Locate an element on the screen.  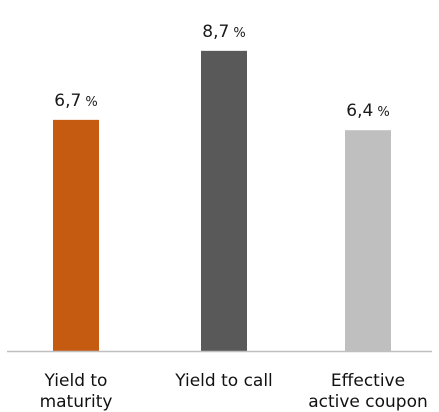
category-label-line: Yield to is located at coordinates (76, 381).